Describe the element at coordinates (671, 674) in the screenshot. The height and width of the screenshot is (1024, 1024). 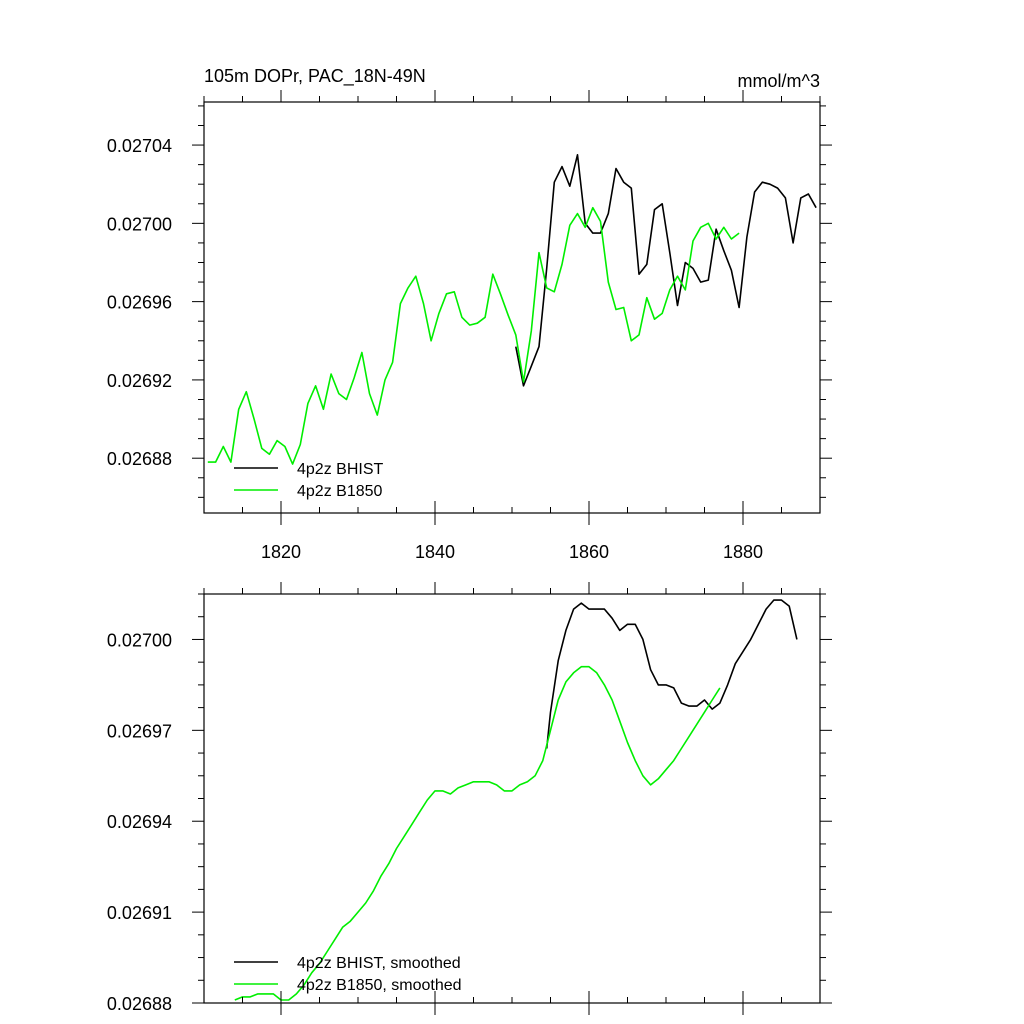
I see `series-line-4p2z-bhist-smoothed` at that location.